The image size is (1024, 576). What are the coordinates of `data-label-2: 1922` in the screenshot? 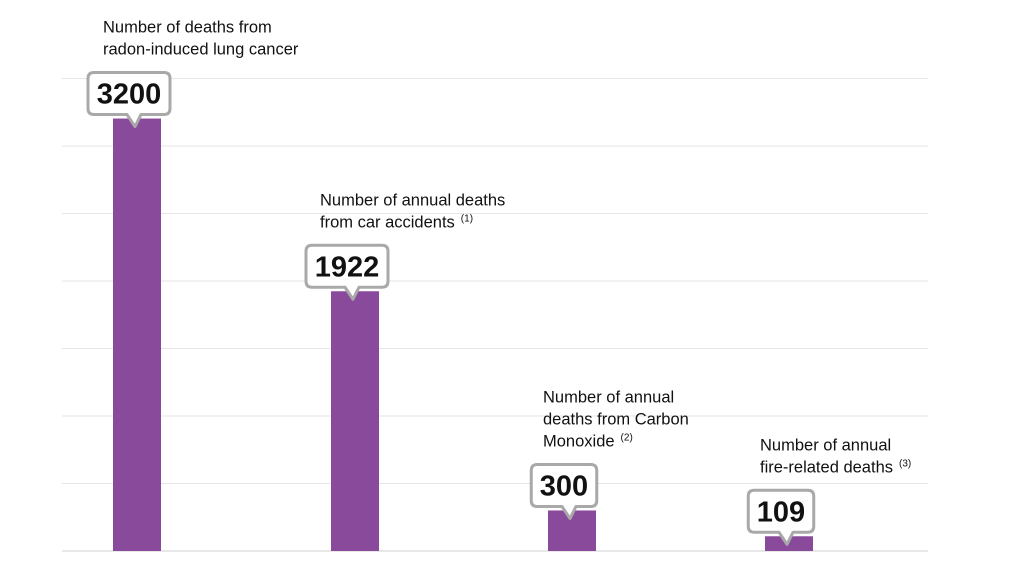 It's located at (347, 267).